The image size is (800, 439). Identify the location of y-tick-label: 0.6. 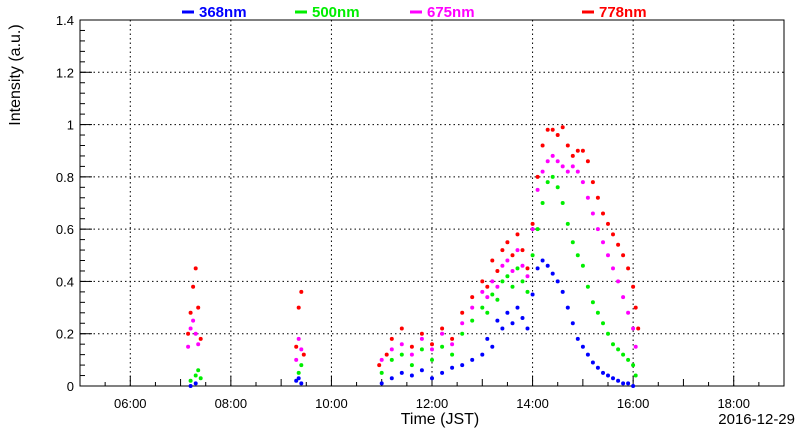
(65, 229).